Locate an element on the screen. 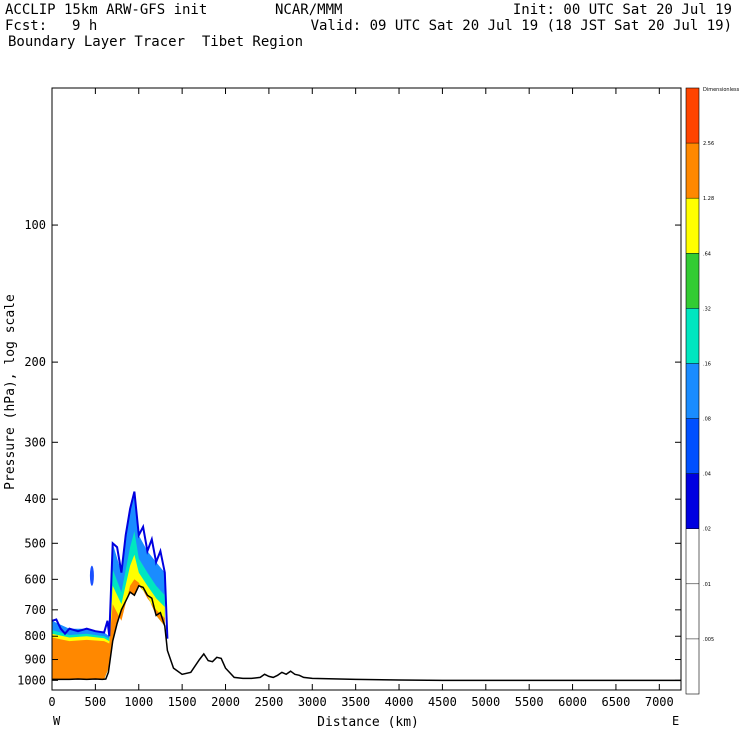 This screenshot has height=740, width=740. y-tick-label: 1000 is located at coordinates (31, 680).